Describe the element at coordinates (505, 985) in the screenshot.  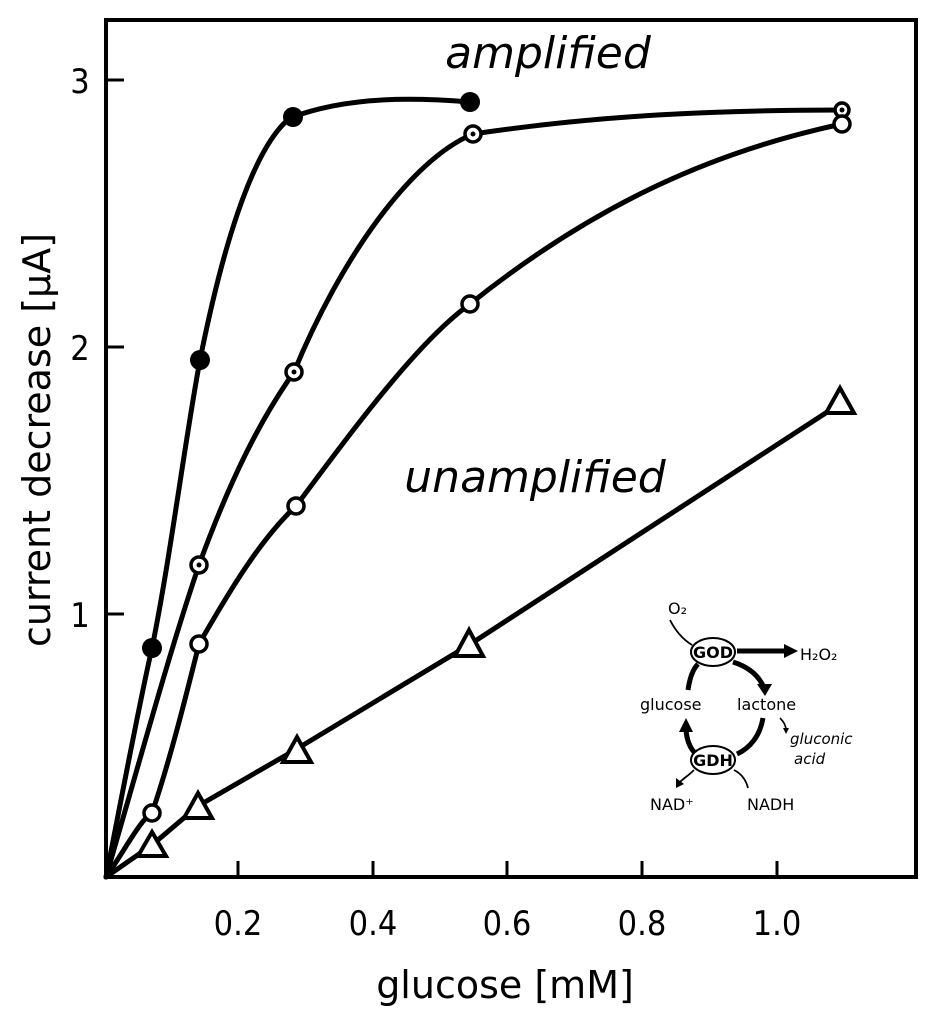
I see `x-axis-title: glucose [mM]` at that location.